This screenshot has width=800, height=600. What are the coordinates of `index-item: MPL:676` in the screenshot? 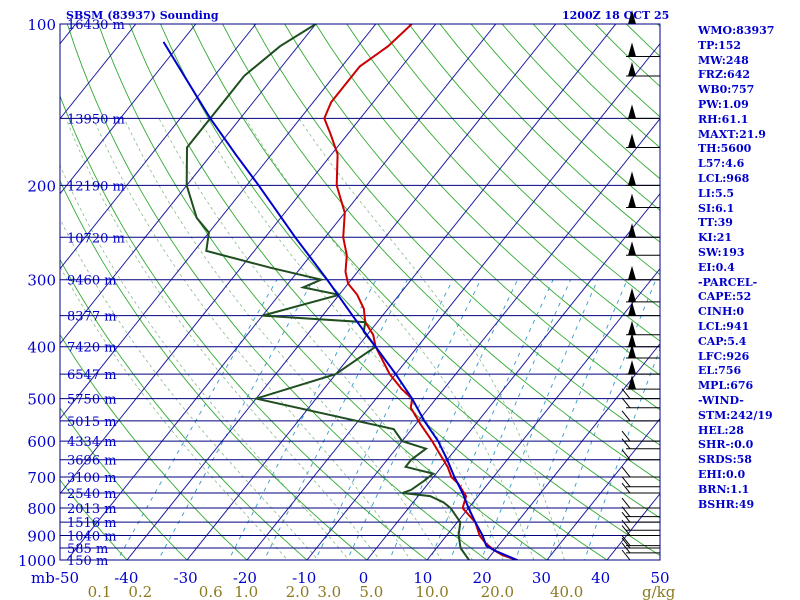 It's located at (726, 386).